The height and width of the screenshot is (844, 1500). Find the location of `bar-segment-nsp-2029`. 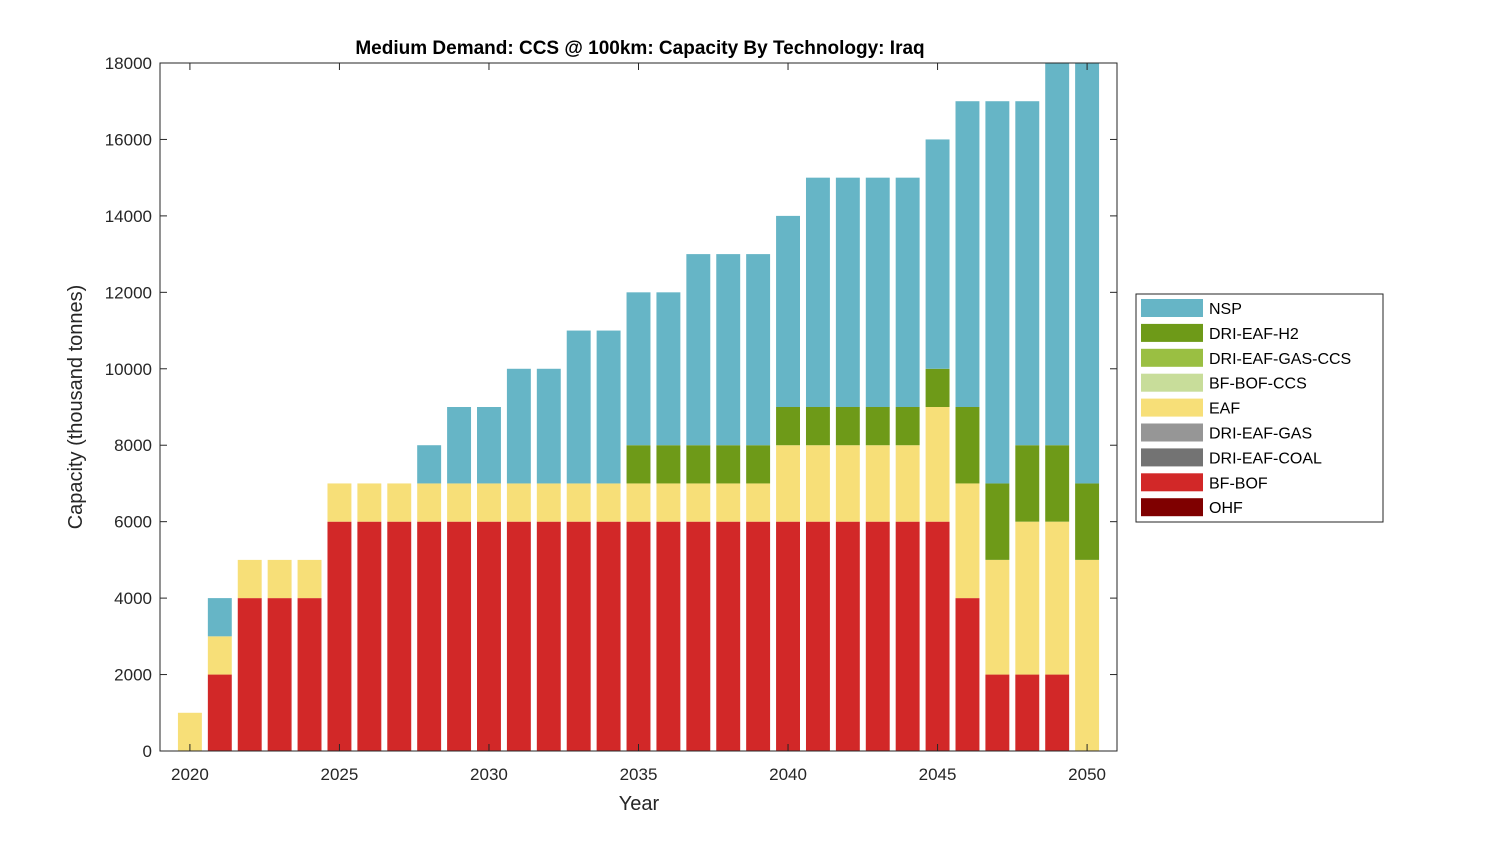

bar-segment-nsp-2029 is located at coordinates (459, 445).